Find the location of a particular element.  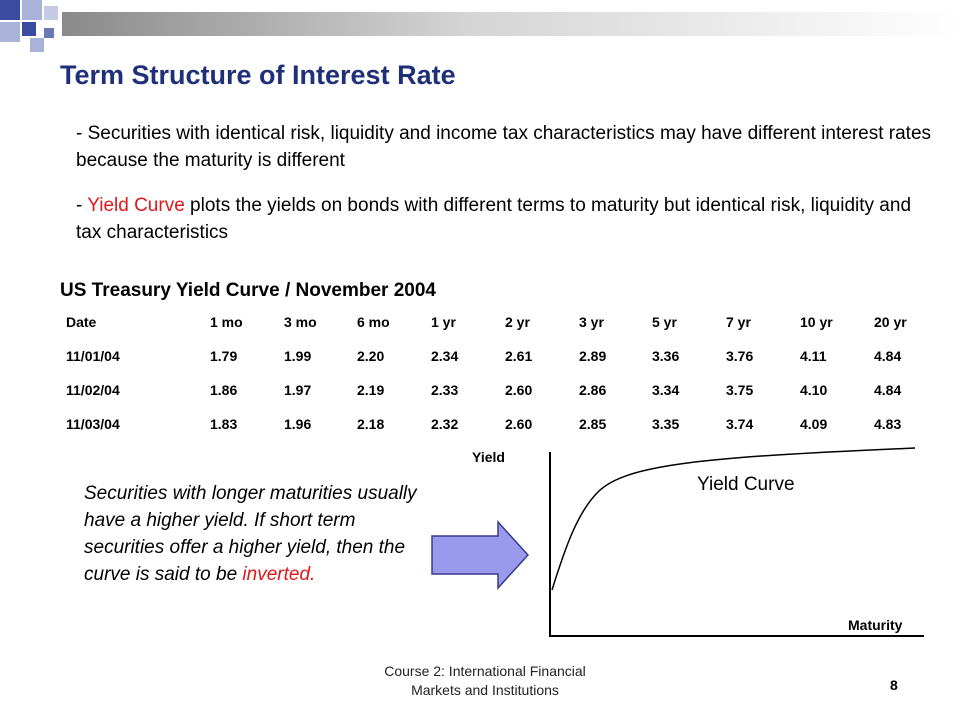

table-cell: 1.79 is located at coordinates (224, 356).